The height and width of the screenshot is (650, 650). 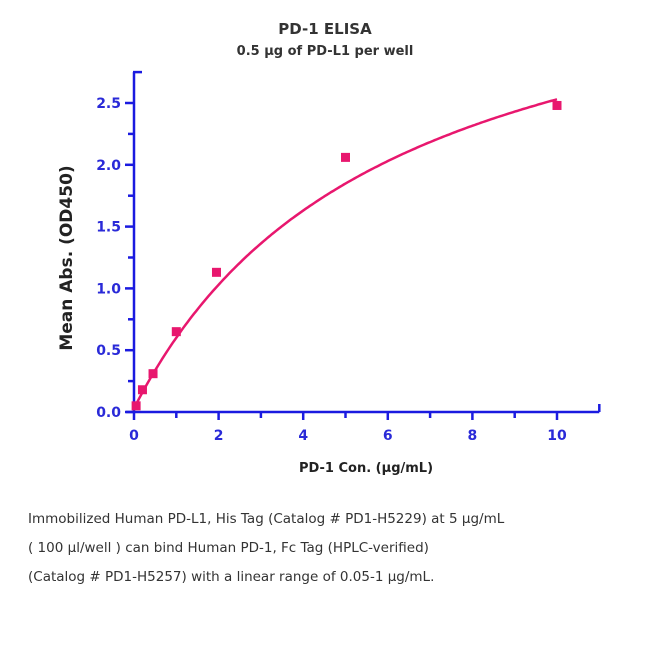 What do you see at coordinates (108, 351) in the screenshot?
I see `tick-label: 0.5` at bounding box center [108, 351].